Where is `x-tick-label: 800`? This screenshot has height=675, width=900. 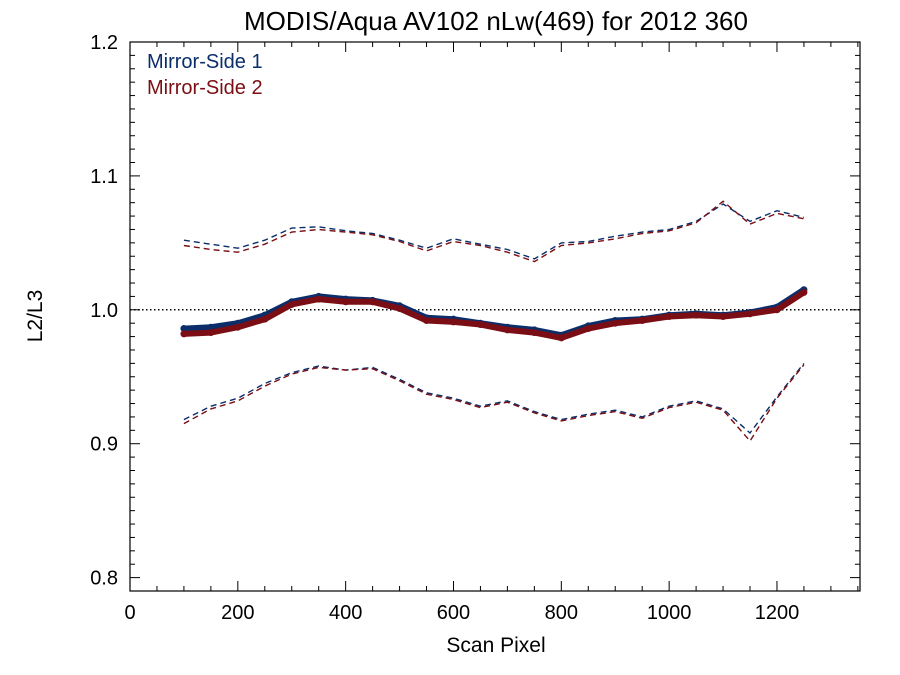 x-tick-label: 800 is located at coordinates (561, 613).